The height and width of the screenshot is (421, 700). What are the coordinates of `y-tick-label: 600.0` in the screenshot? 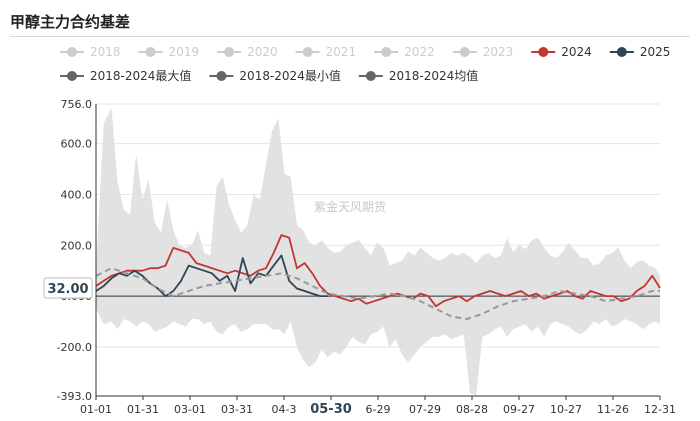 It's located at (77, 144).